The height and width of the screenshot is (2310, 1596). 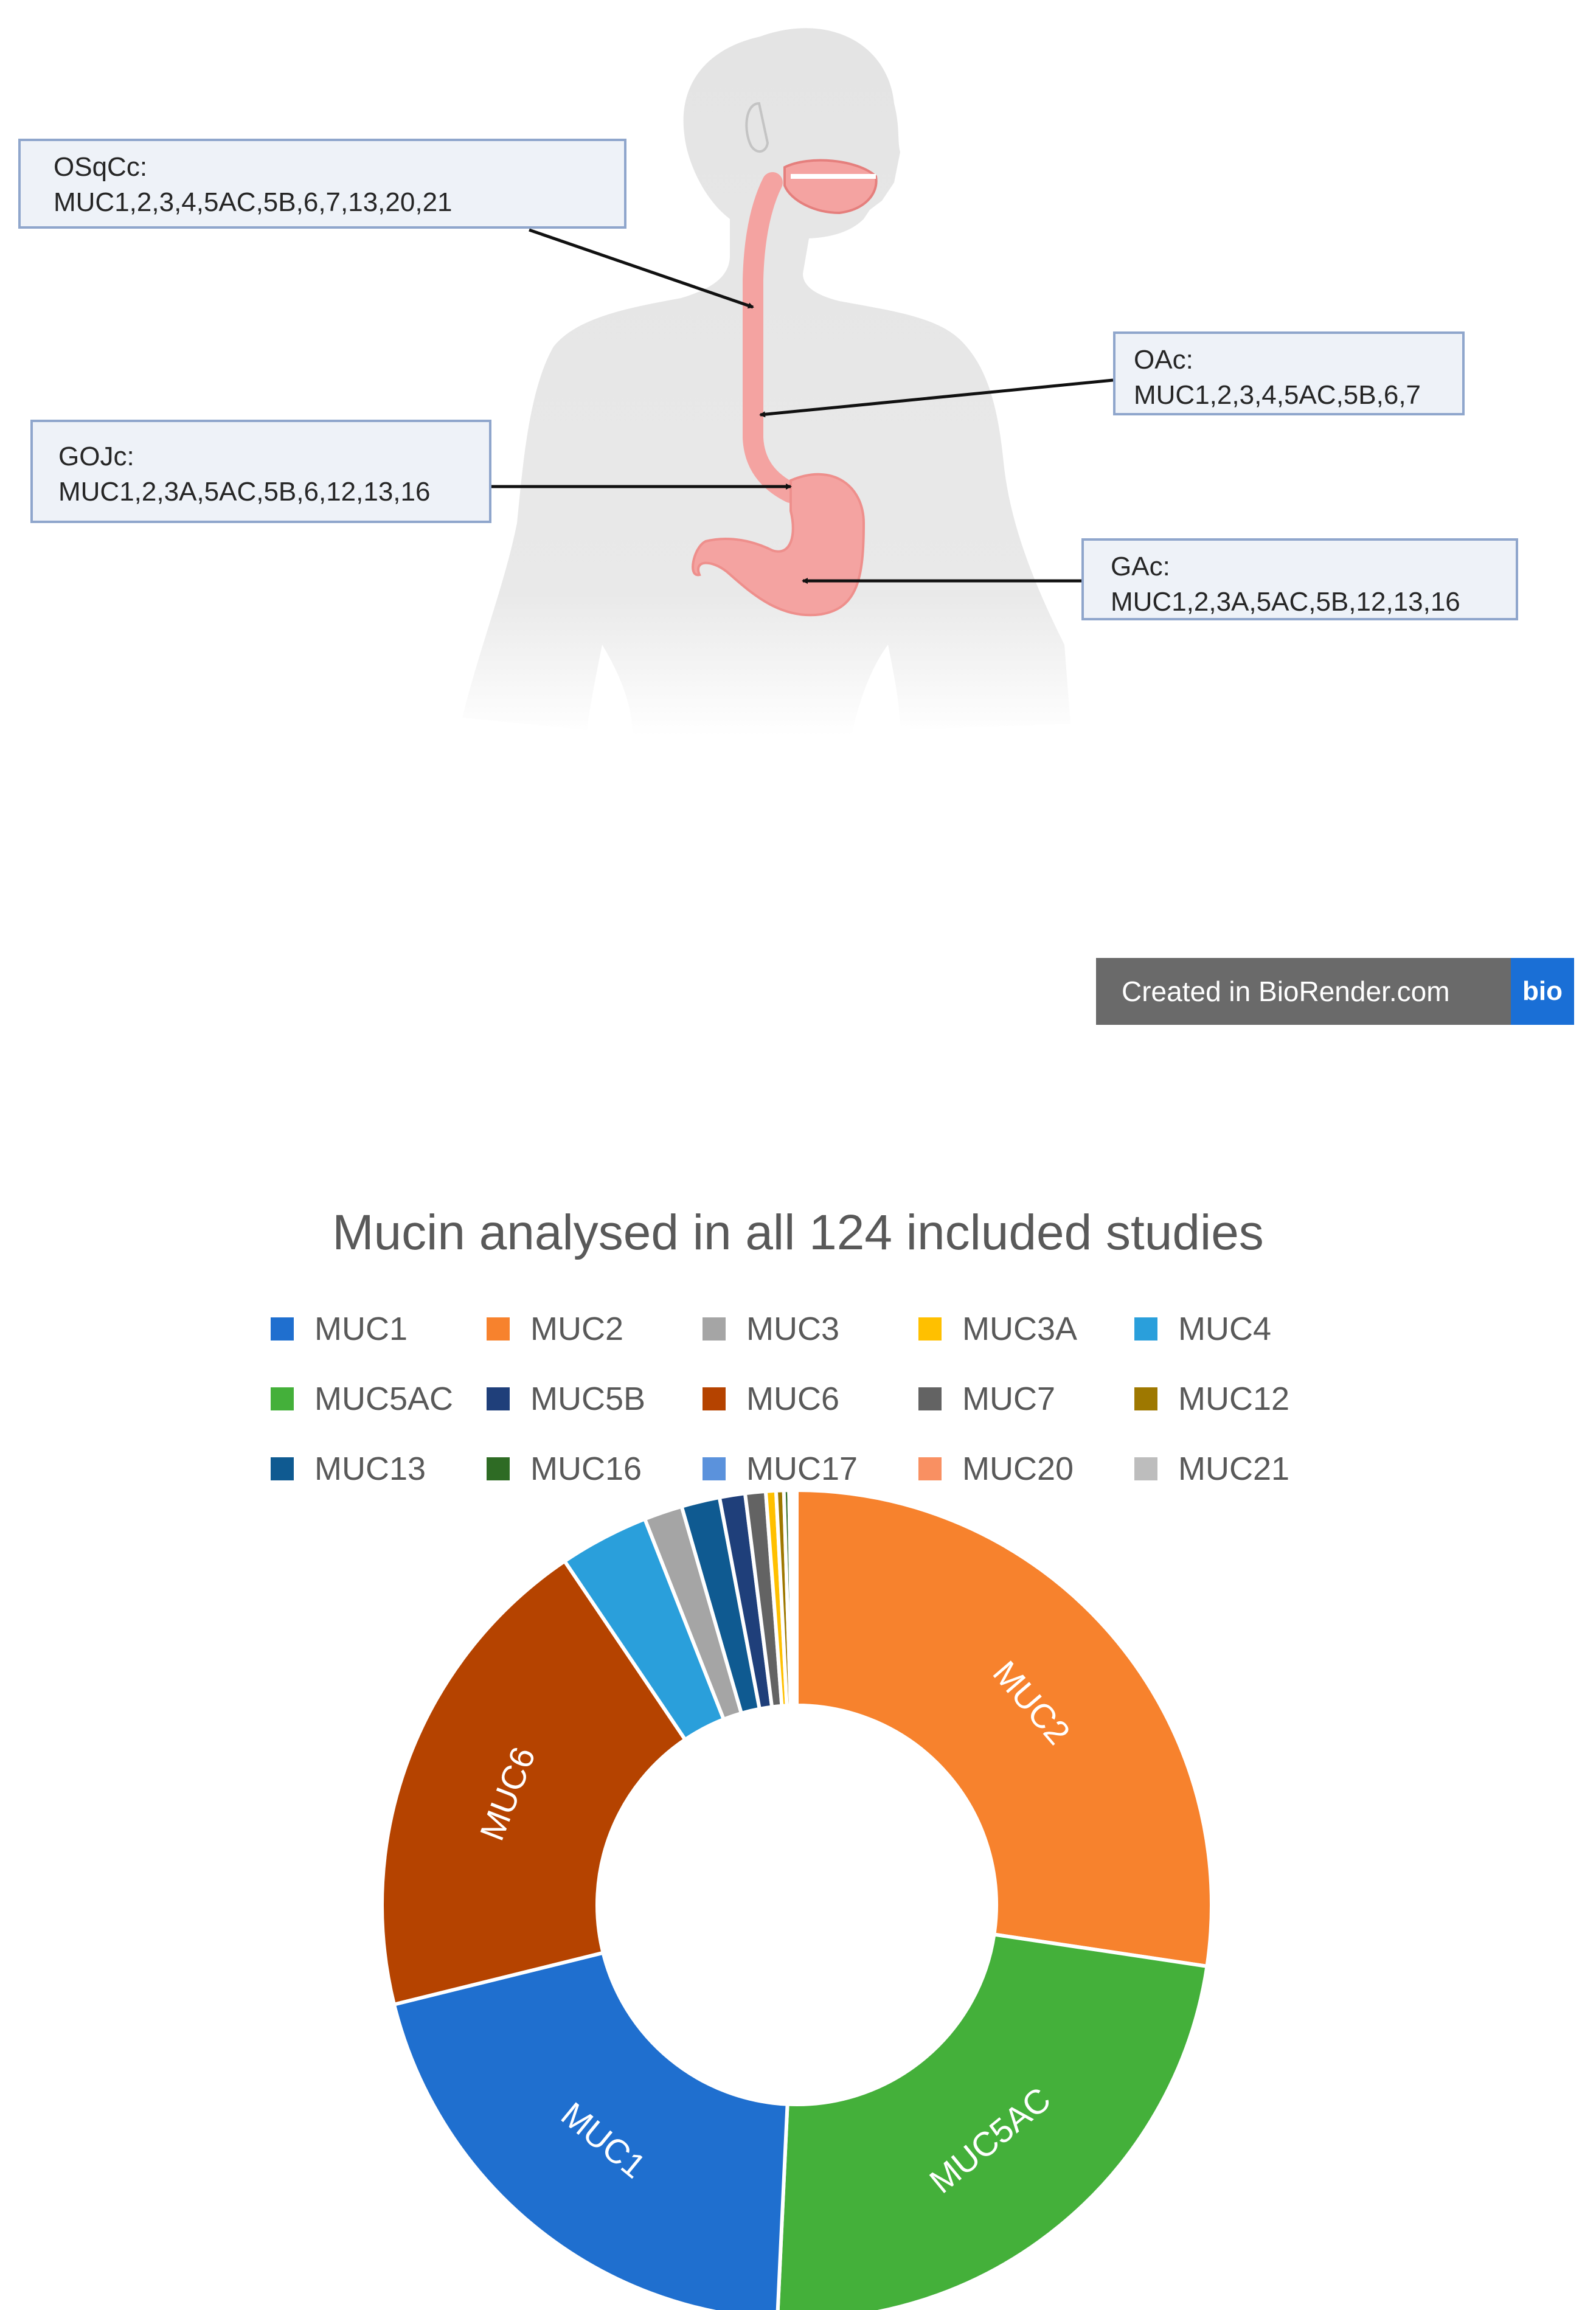 What do you see at coordinates (260, 471) in the screenshot?
I see `callout-gojc: GOJc: MUC1,2,3A,5AC,5B,6,12,13,16` at bounding box center [260, 471].